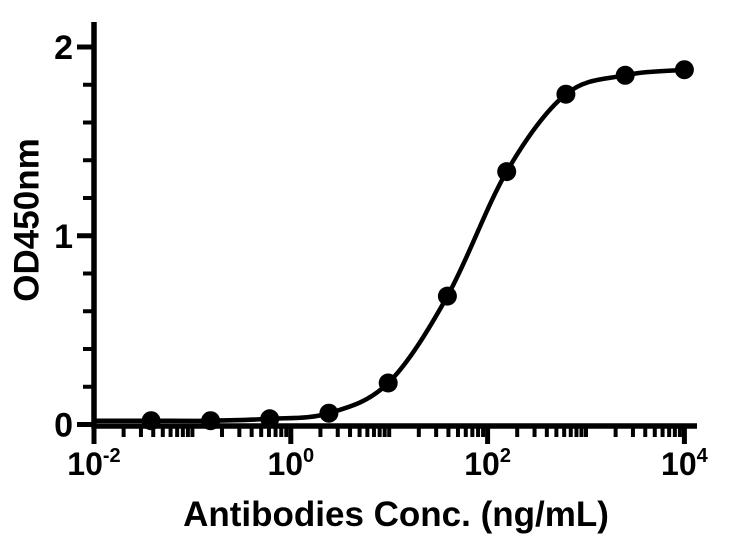 The height and width of the screenshot is (545, 733). I want to click on x-tick-label: 10², so click(487, 463).